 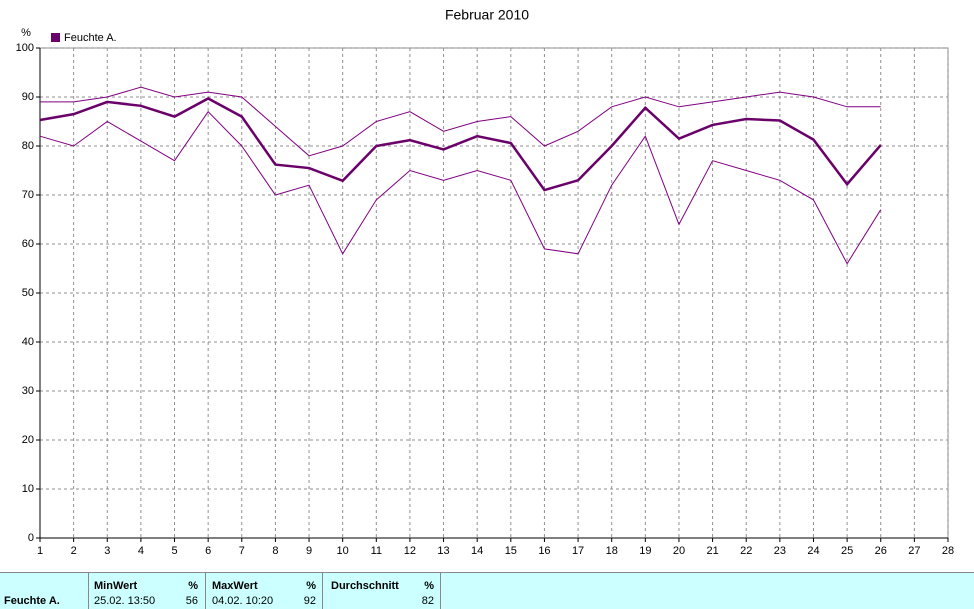 What do you see at coordinates (309, 551) in the screenshot?
I see `x-tick-label: 9` at bounding box center [309, 551].